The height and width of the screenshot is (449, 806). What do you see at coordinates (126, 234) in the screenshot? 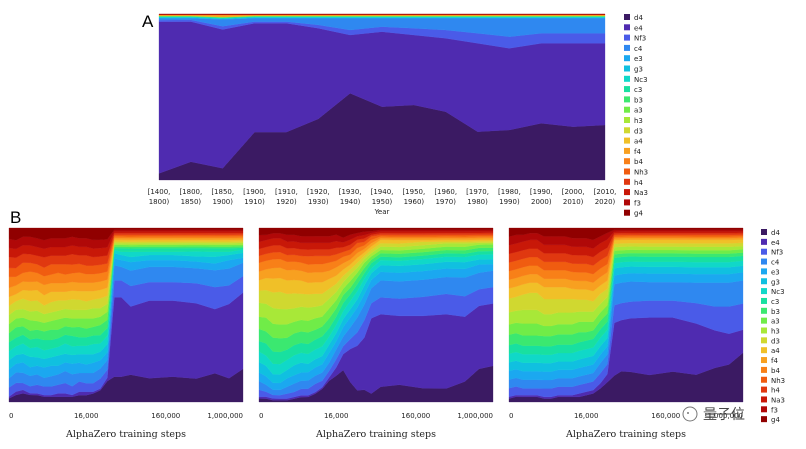
I see `area-g4-b1` at bounding box center [126, 234].